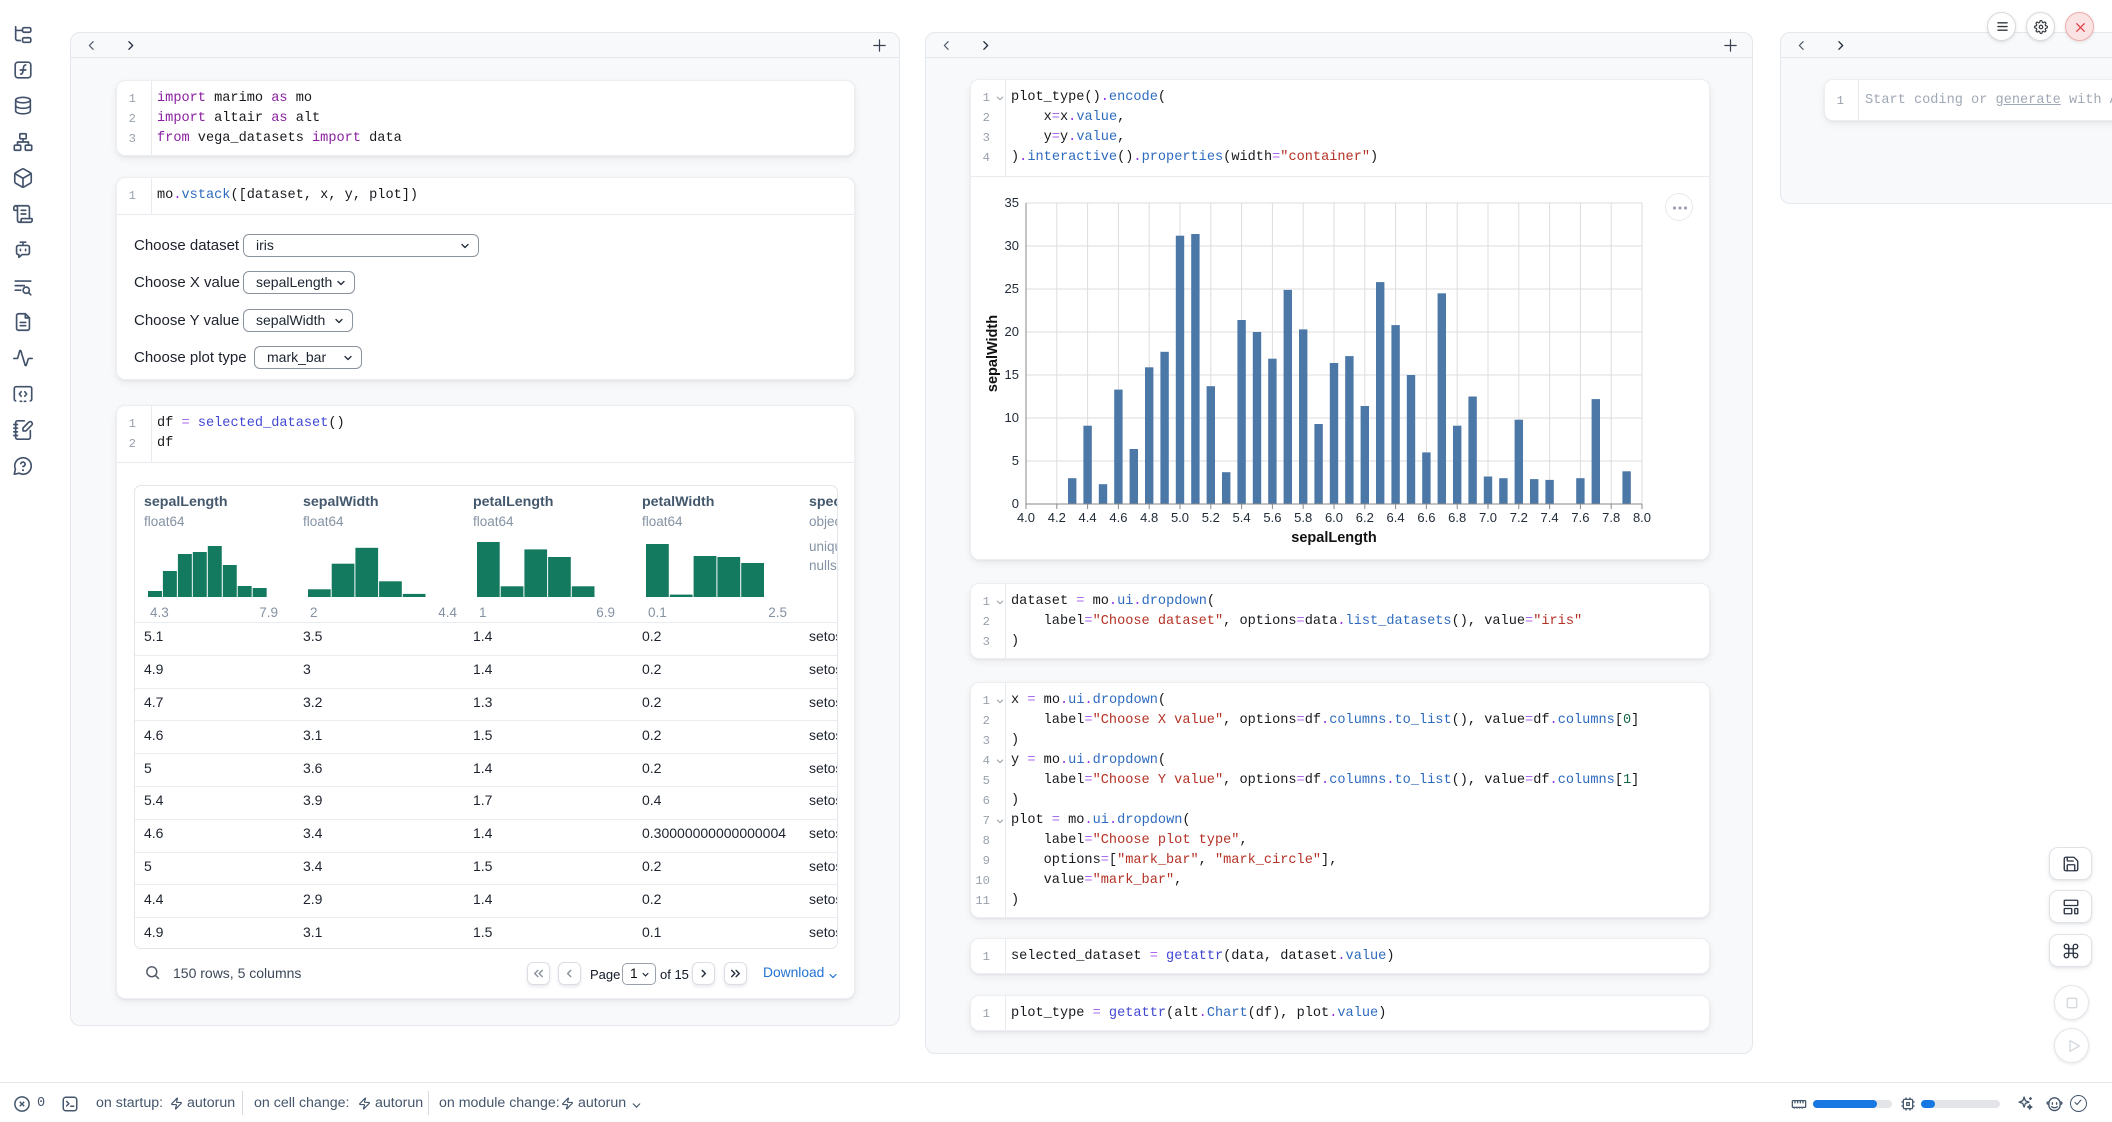 This screenshot has height=1122, width=2112. I want to click on svg-text: 30, so click(1012, 245).